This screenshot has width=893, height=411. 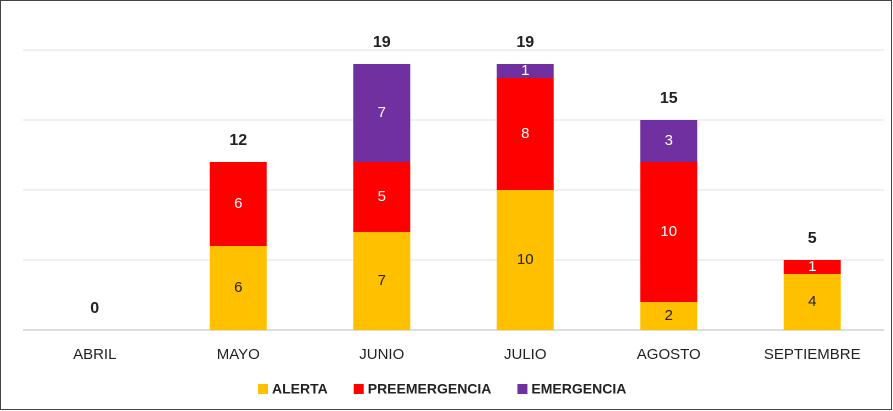 I want to click on x-tick-label: JULIO, so click(x=525, y=354).